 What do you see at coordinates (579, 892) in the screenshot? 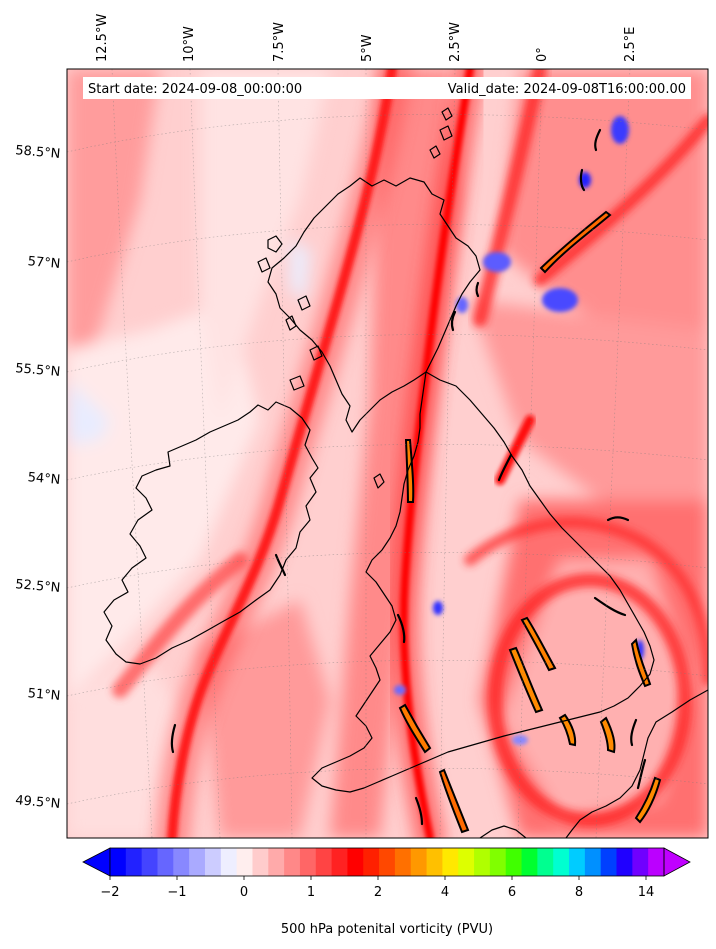
I see `colorbar-tick-label: 8` at bounding box center [579, 892].